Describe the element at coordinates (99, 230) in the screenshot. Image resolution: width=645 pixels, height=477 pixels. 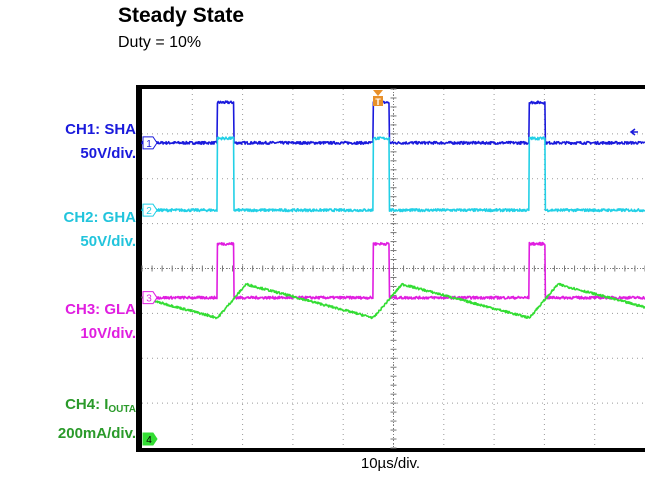
I see `ch2-label-block: CH2: GHA 50V/div.` at that location.